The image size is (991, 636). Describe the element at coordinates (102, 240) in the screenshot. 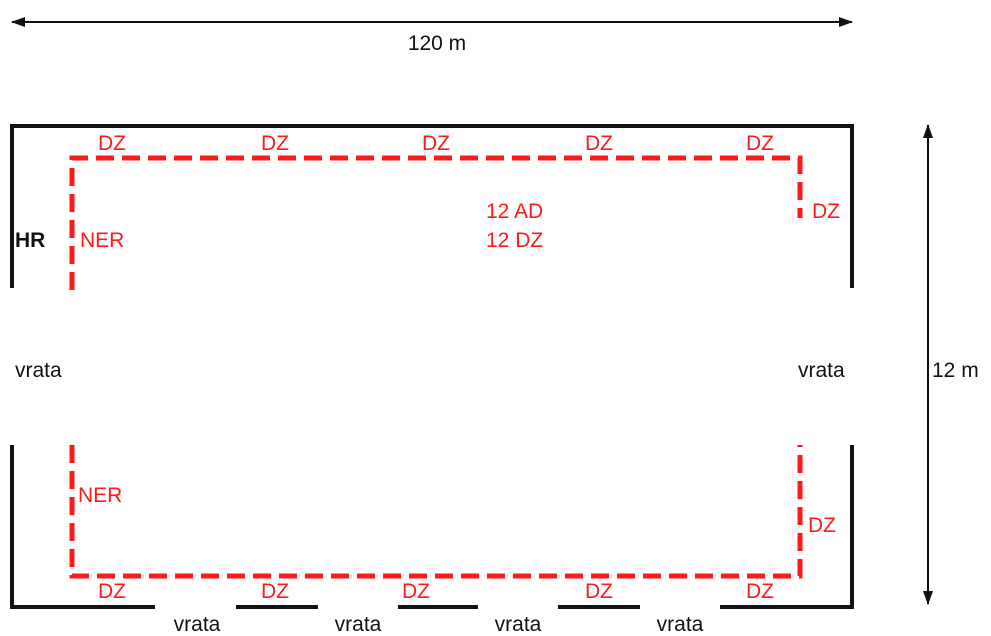

I see `ner-label-top: NER` at that location.